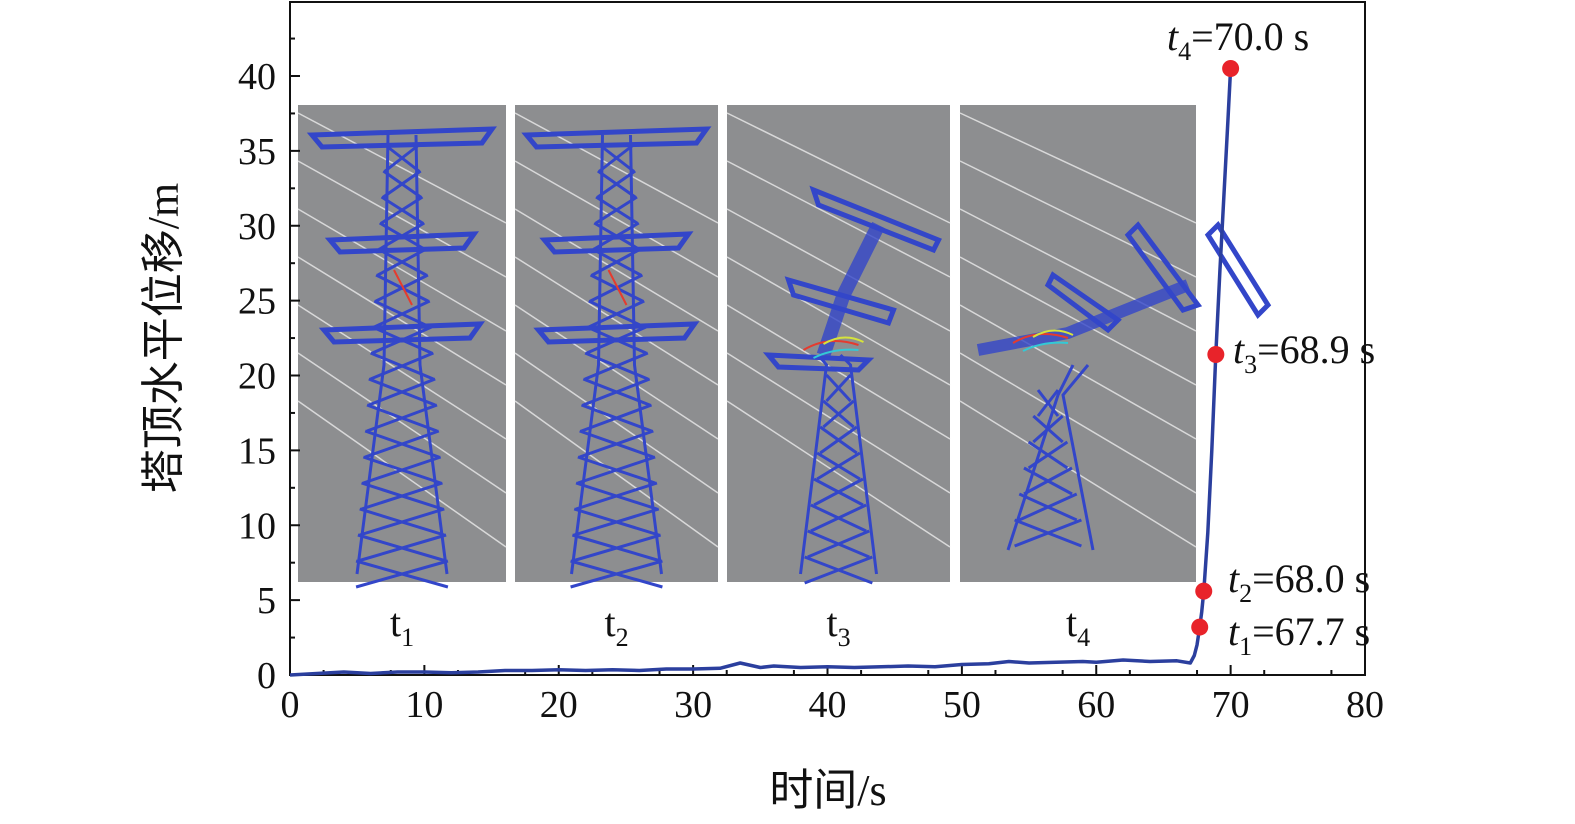 This screenshot has width=1575, height=824. What do you see at coordinates (1231, 705) in the screenshot?
I see `x-tick-label: 70` at bounding box center [1231, 705].